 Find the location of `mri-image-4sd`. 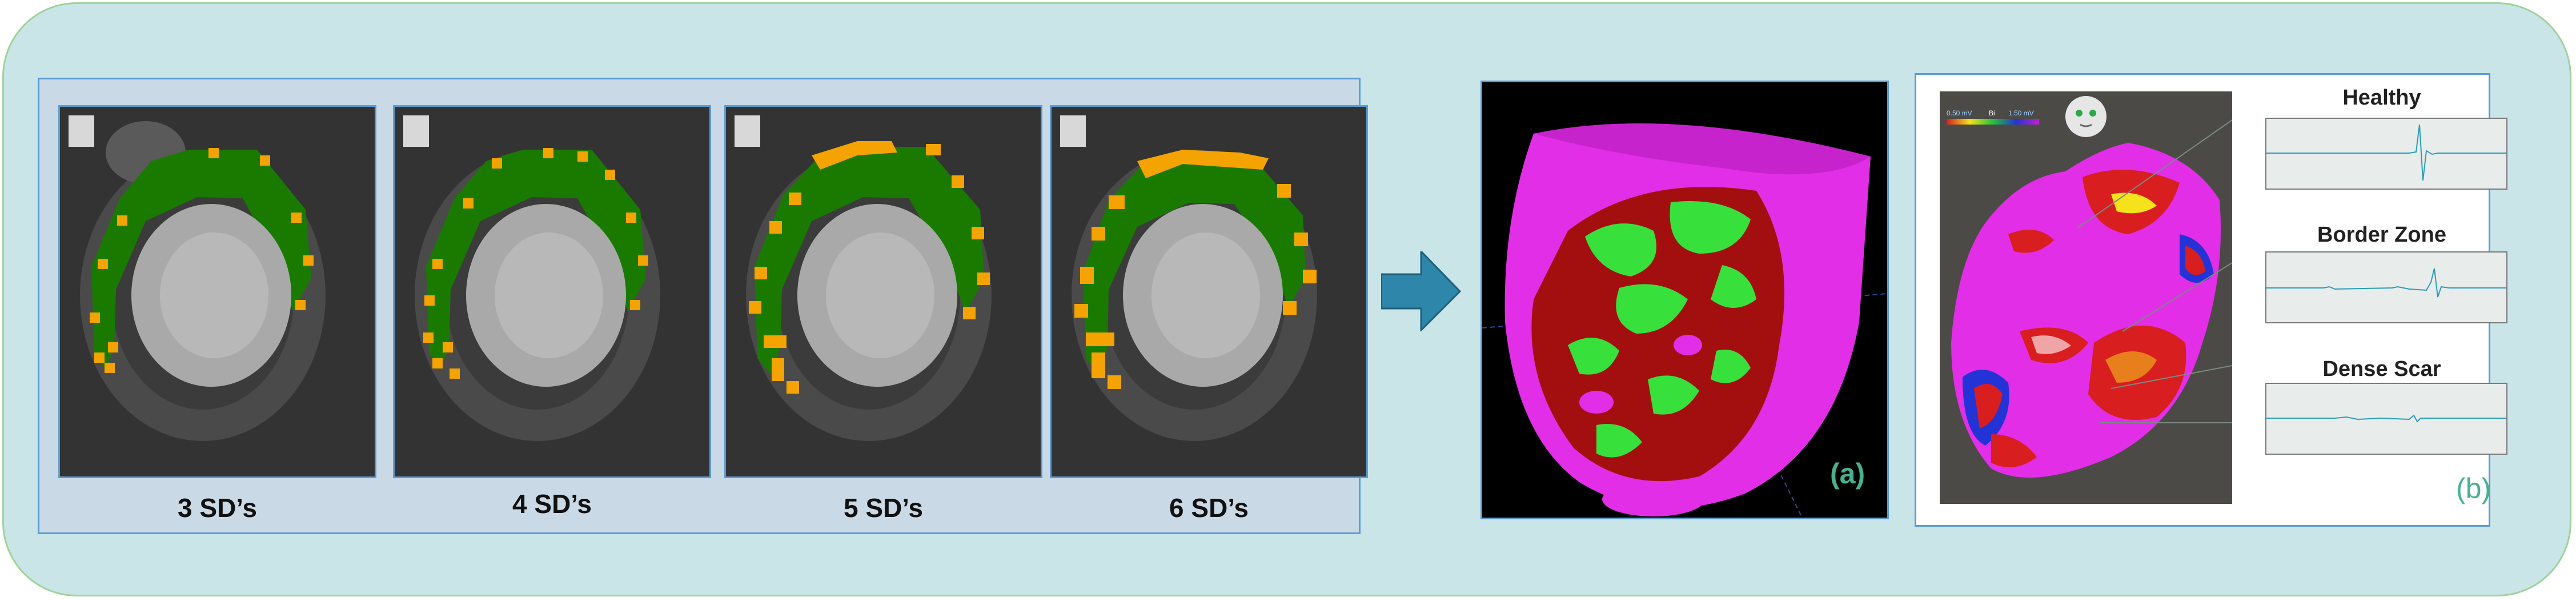

mri-image-4sd is located at coordinates (552, 291).